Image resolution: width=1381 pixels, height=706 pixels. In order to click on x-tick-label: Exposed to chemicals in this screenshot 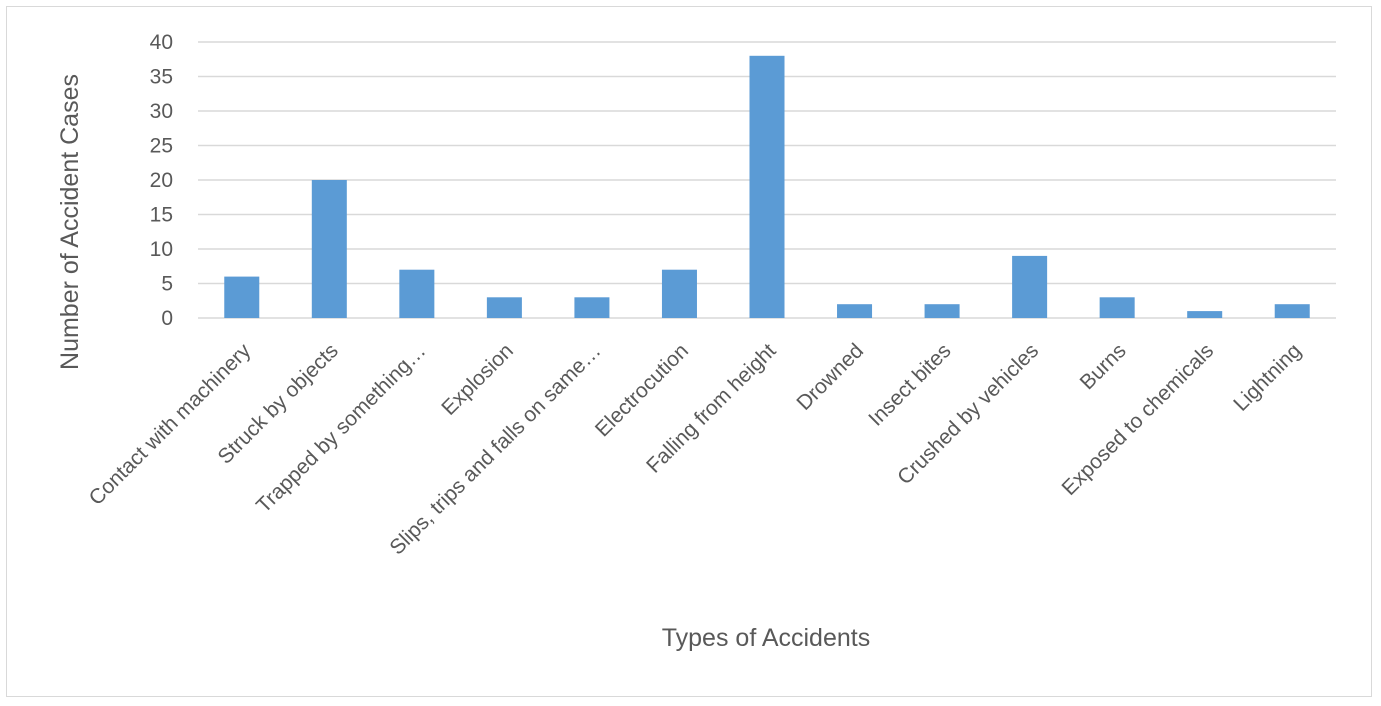, I will do `click(1138, 419)`.